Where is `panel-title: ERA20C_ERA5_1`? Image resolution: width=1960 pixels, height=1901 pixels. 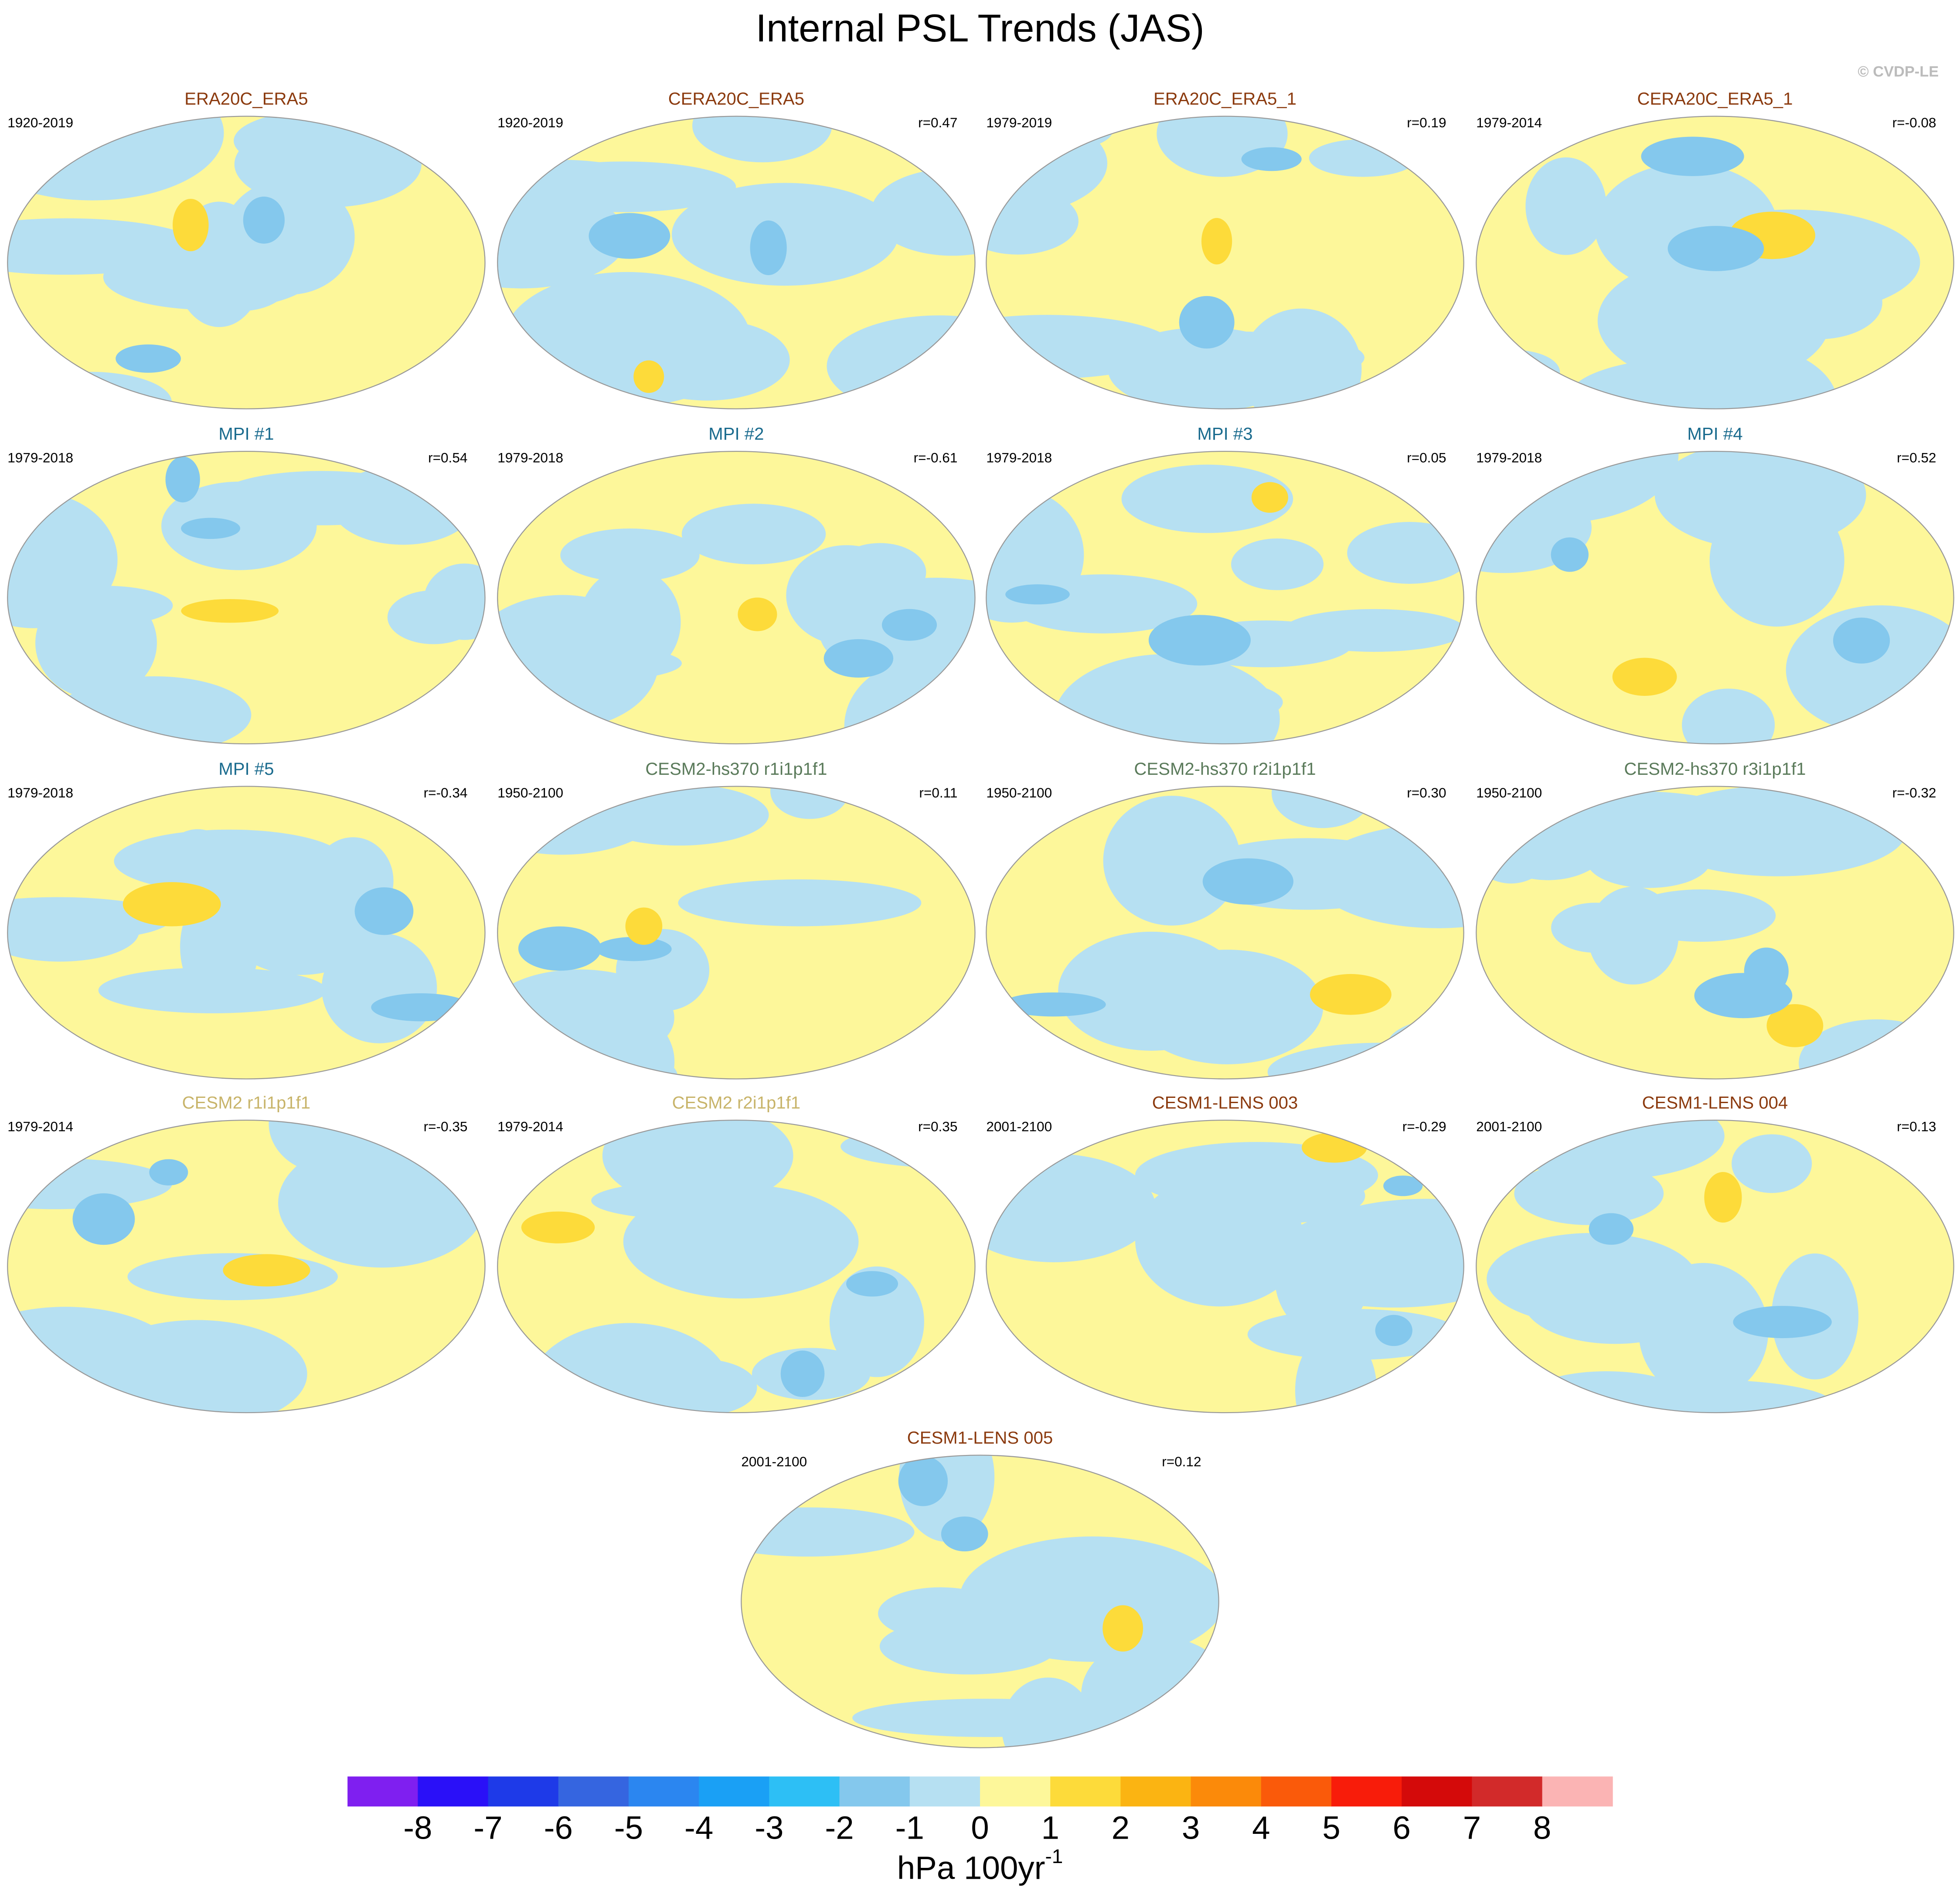
panel-title: ERA20C_ERA5_1 is located at coordinates (1225, 99).